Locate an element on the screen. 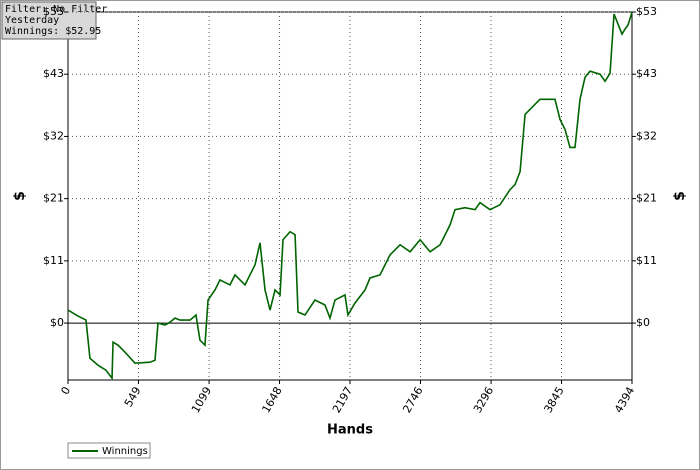 This screenshot has width=700, height=470. legend: Winnings is located at coordinates (109, 450).